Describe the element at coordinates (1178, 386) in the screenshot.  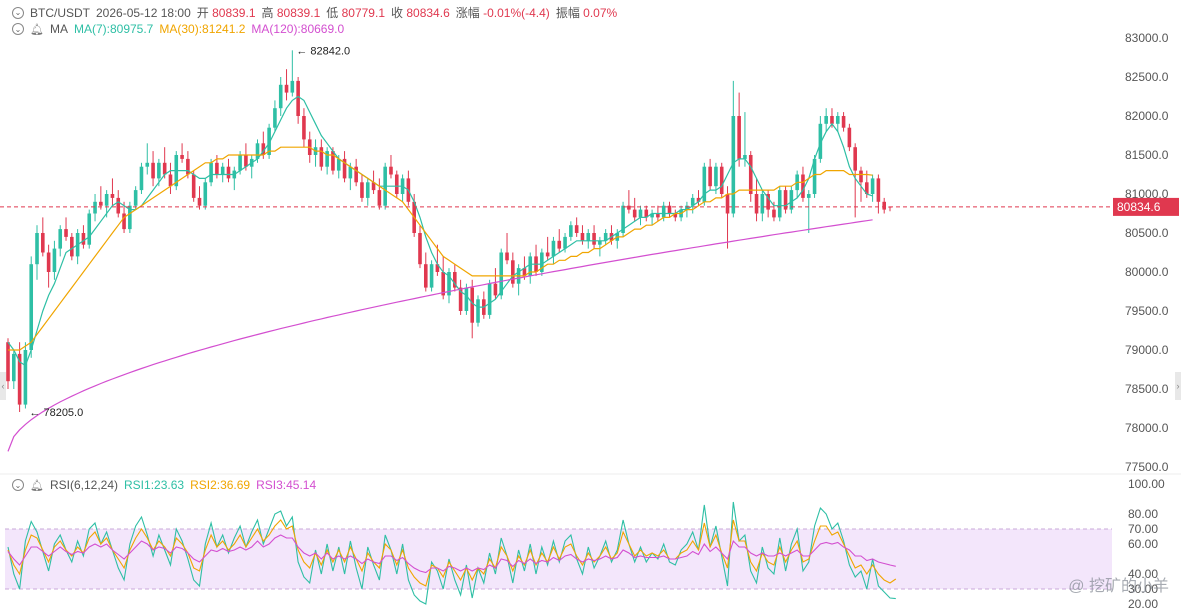
I see `scroll-right-handle: ›` at that location.